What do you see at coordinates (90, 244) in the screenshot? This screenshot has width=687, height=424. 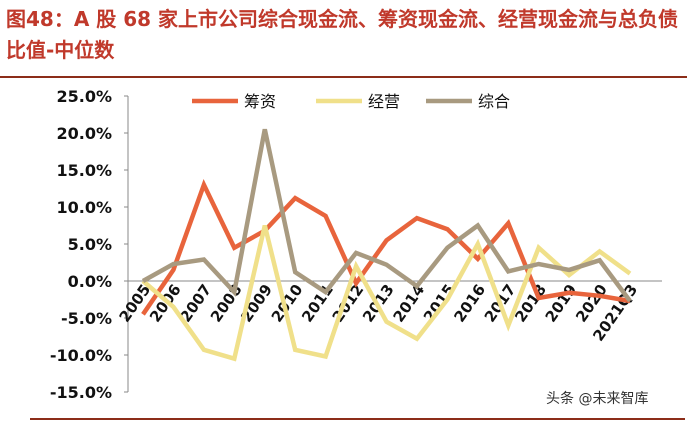 I see `y-tick-label: 5.0%` at bounding box center [90, 244].